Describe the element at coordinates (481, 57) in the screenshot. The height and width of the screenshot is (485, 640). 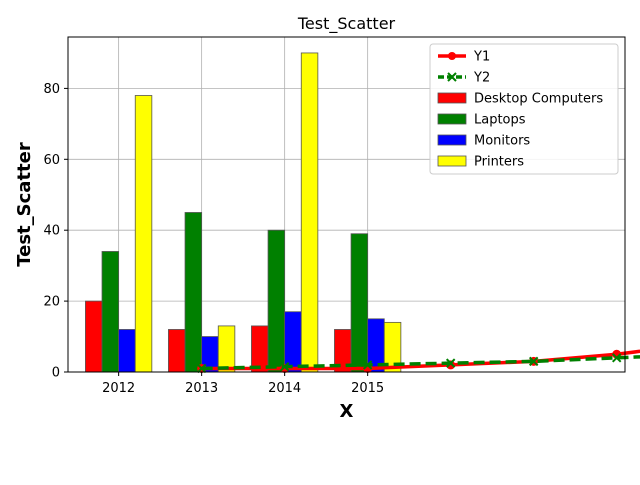
I see `legend-label: Y1` at that location.